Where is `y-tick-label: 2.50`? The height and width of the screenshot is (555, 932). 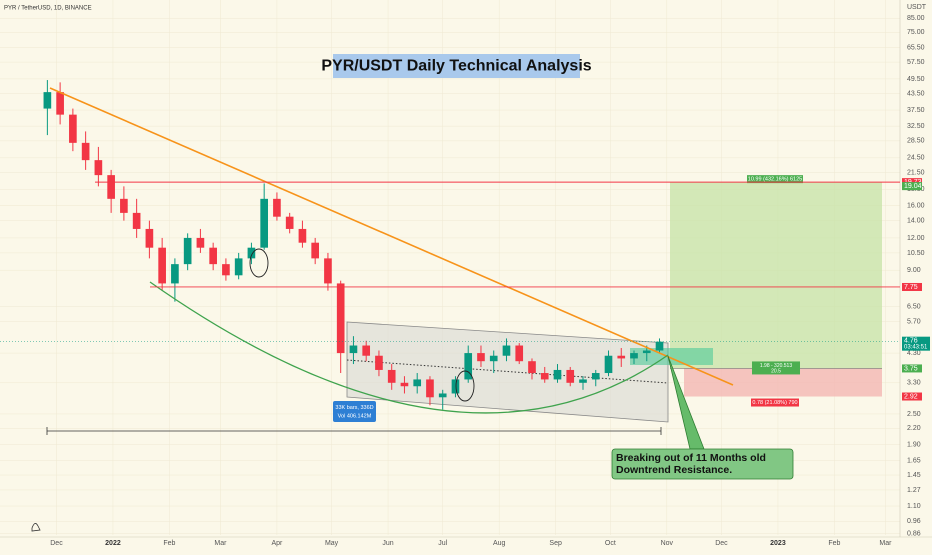 y-tick-label: 2.50 is located at coordinates (914, 414).